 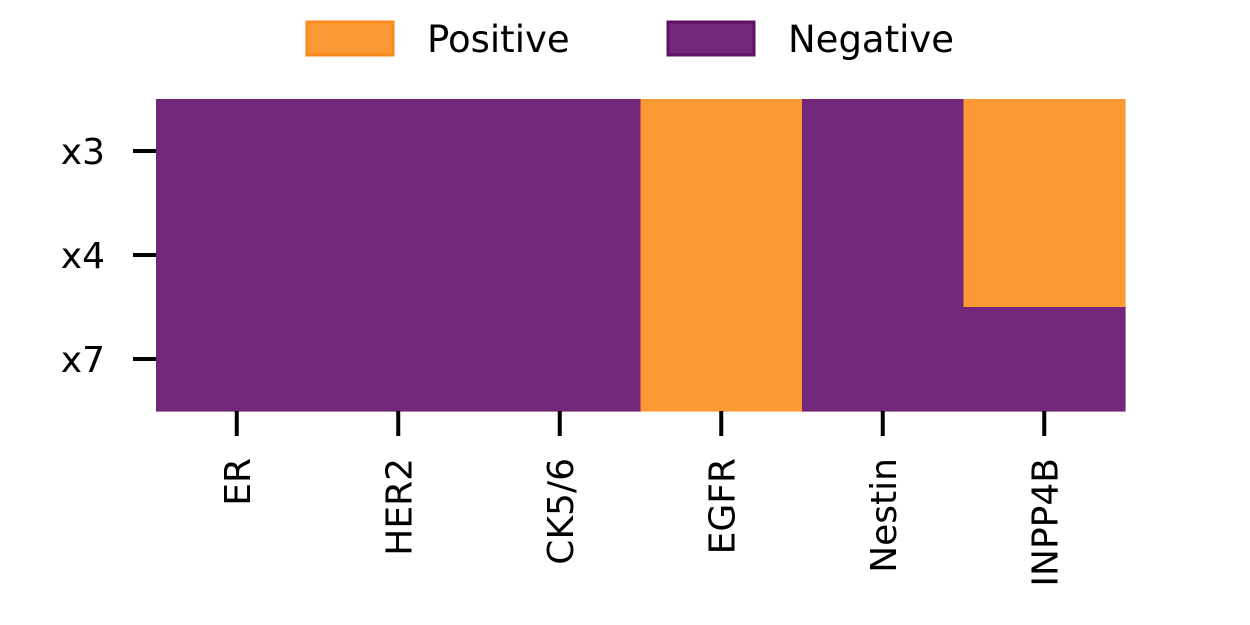 I want to click on heatmap-cell-x4-her2, so click(x=398, y=255).